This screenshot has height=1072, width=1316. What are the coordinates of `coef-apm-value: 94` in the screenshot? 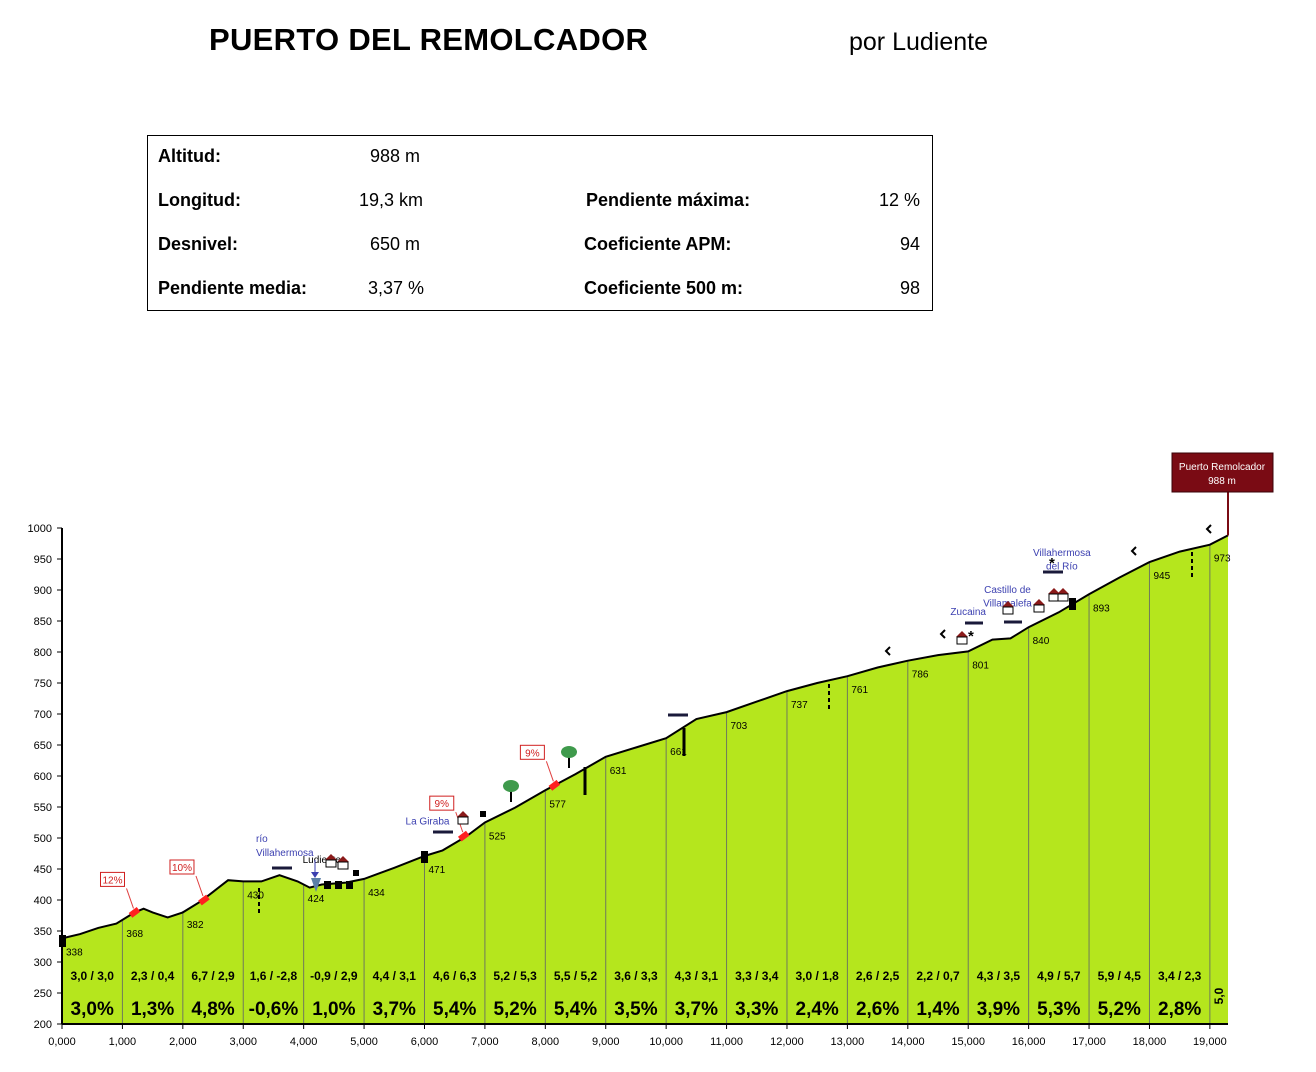 It's located at (909, 244).